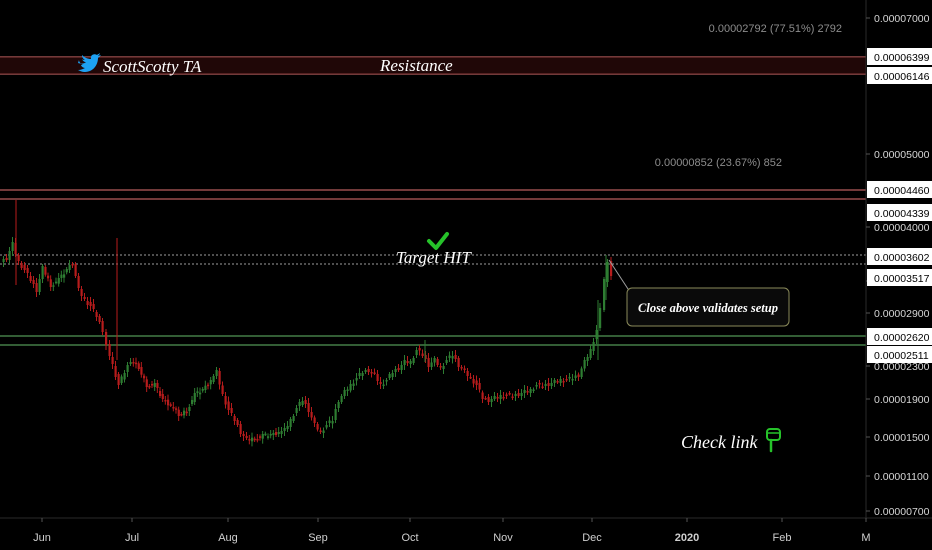 This screenshot has width=932, height=550. I want to click on time-tick-label: Oct, so click(409, 538).